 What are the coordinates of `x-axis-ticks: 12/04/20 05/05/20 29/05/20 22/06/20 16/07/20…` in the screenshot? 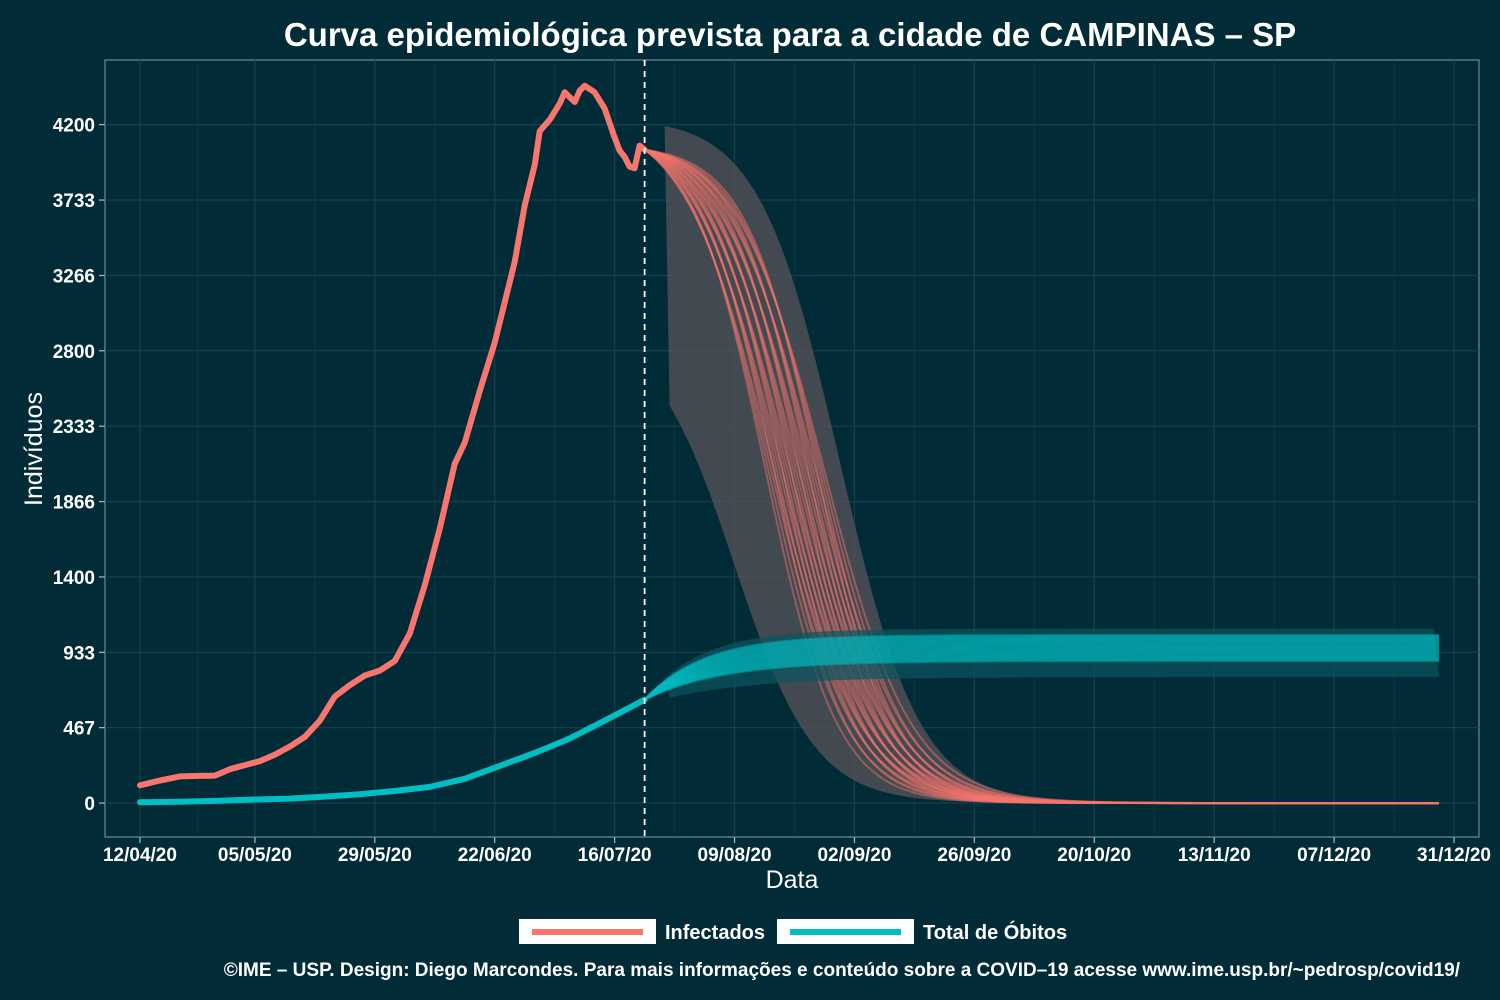 It's located at (797, 851).